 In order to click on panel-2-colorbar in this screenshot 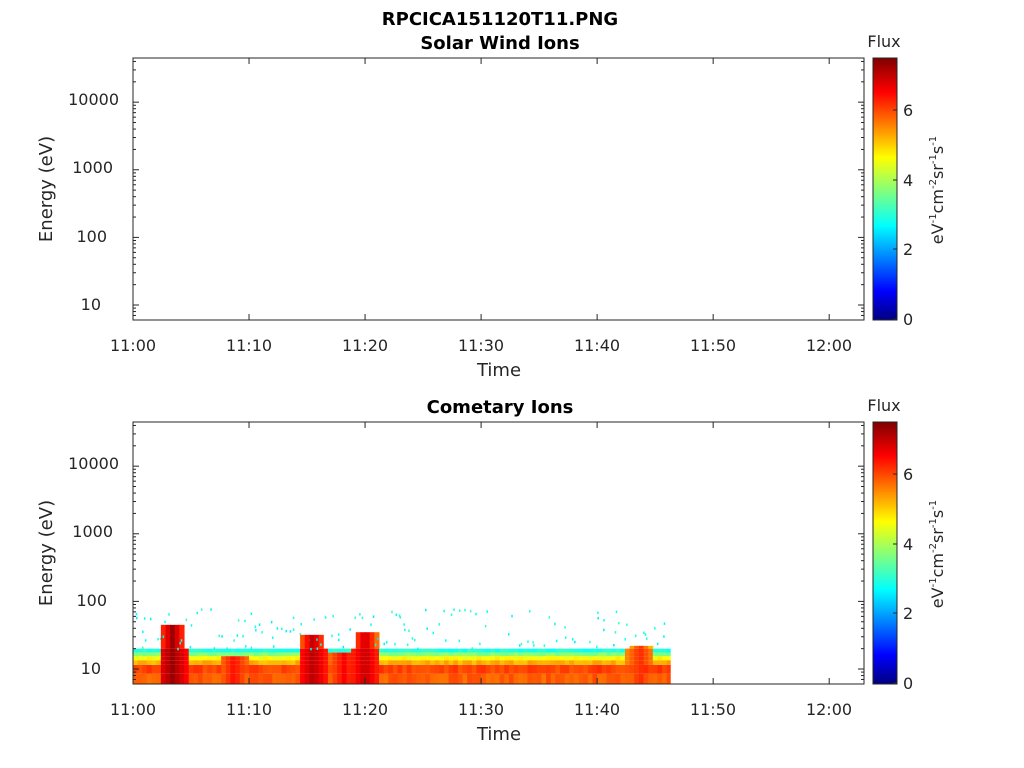, I will do `click(885, 553)`.